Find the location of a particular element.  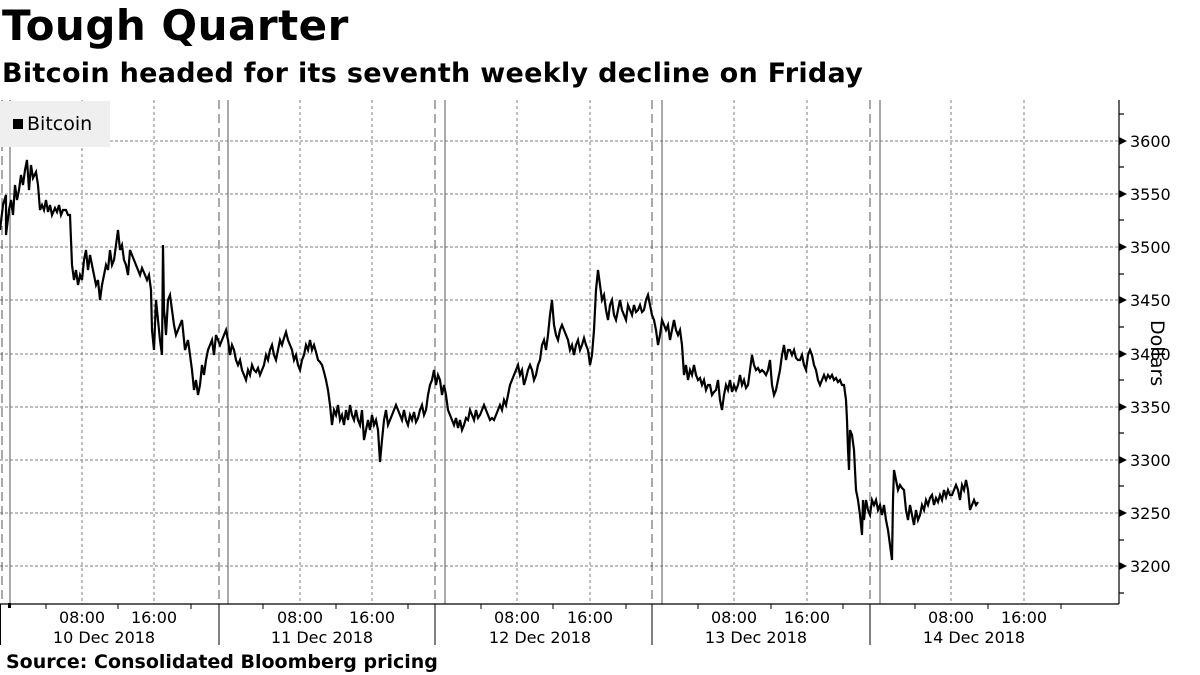

x-axis-day-separators is located at coordinates (435, 624).